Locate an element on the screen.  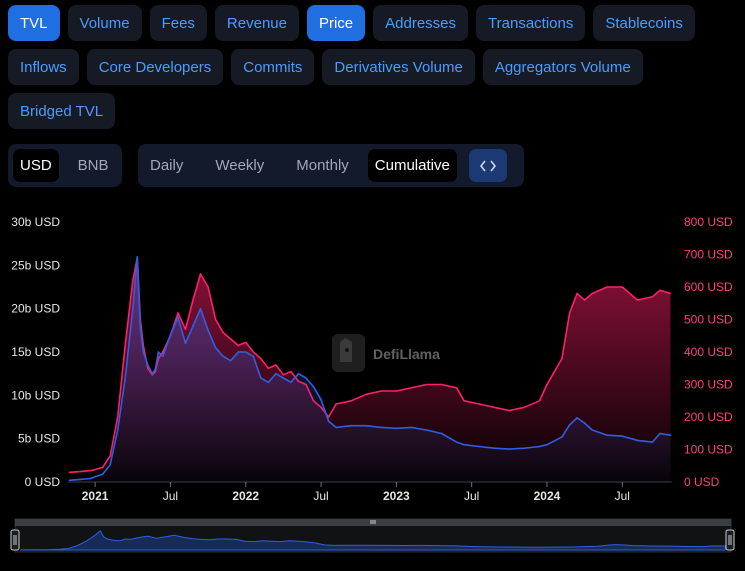
tab-bridged-tvl: Bridged TVL is located at coordinates (62, 111).